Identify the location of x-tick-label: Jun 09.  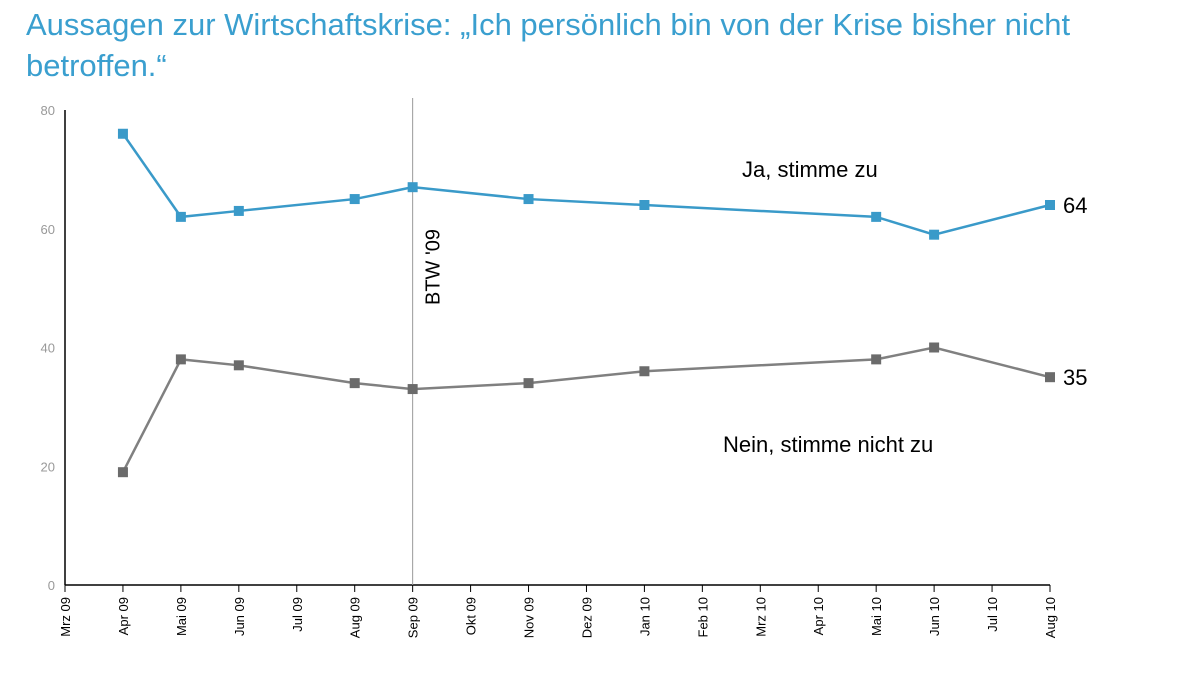
(239, 616).